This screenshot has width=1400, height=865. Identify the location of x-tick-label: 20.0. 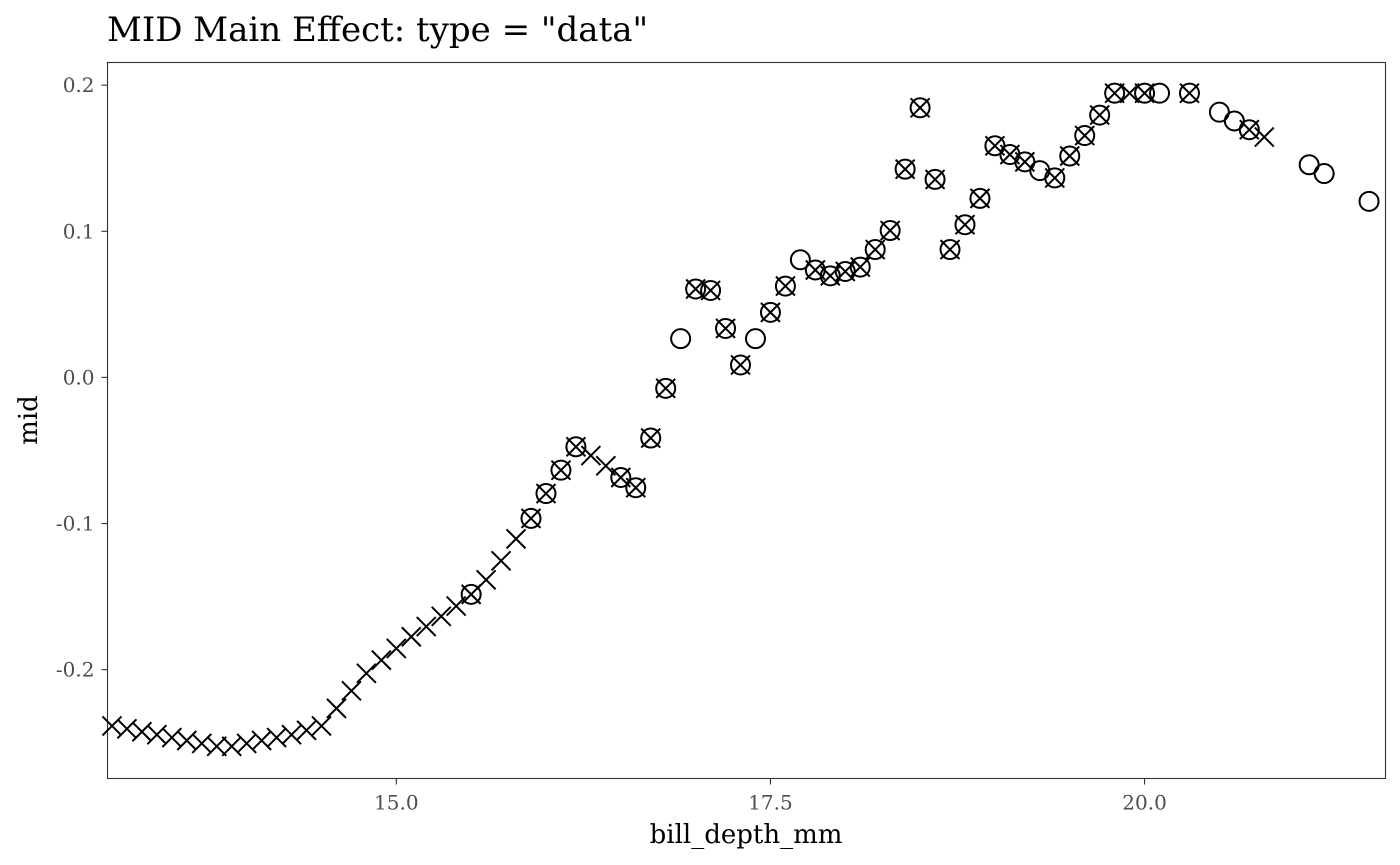
(1144, 803).